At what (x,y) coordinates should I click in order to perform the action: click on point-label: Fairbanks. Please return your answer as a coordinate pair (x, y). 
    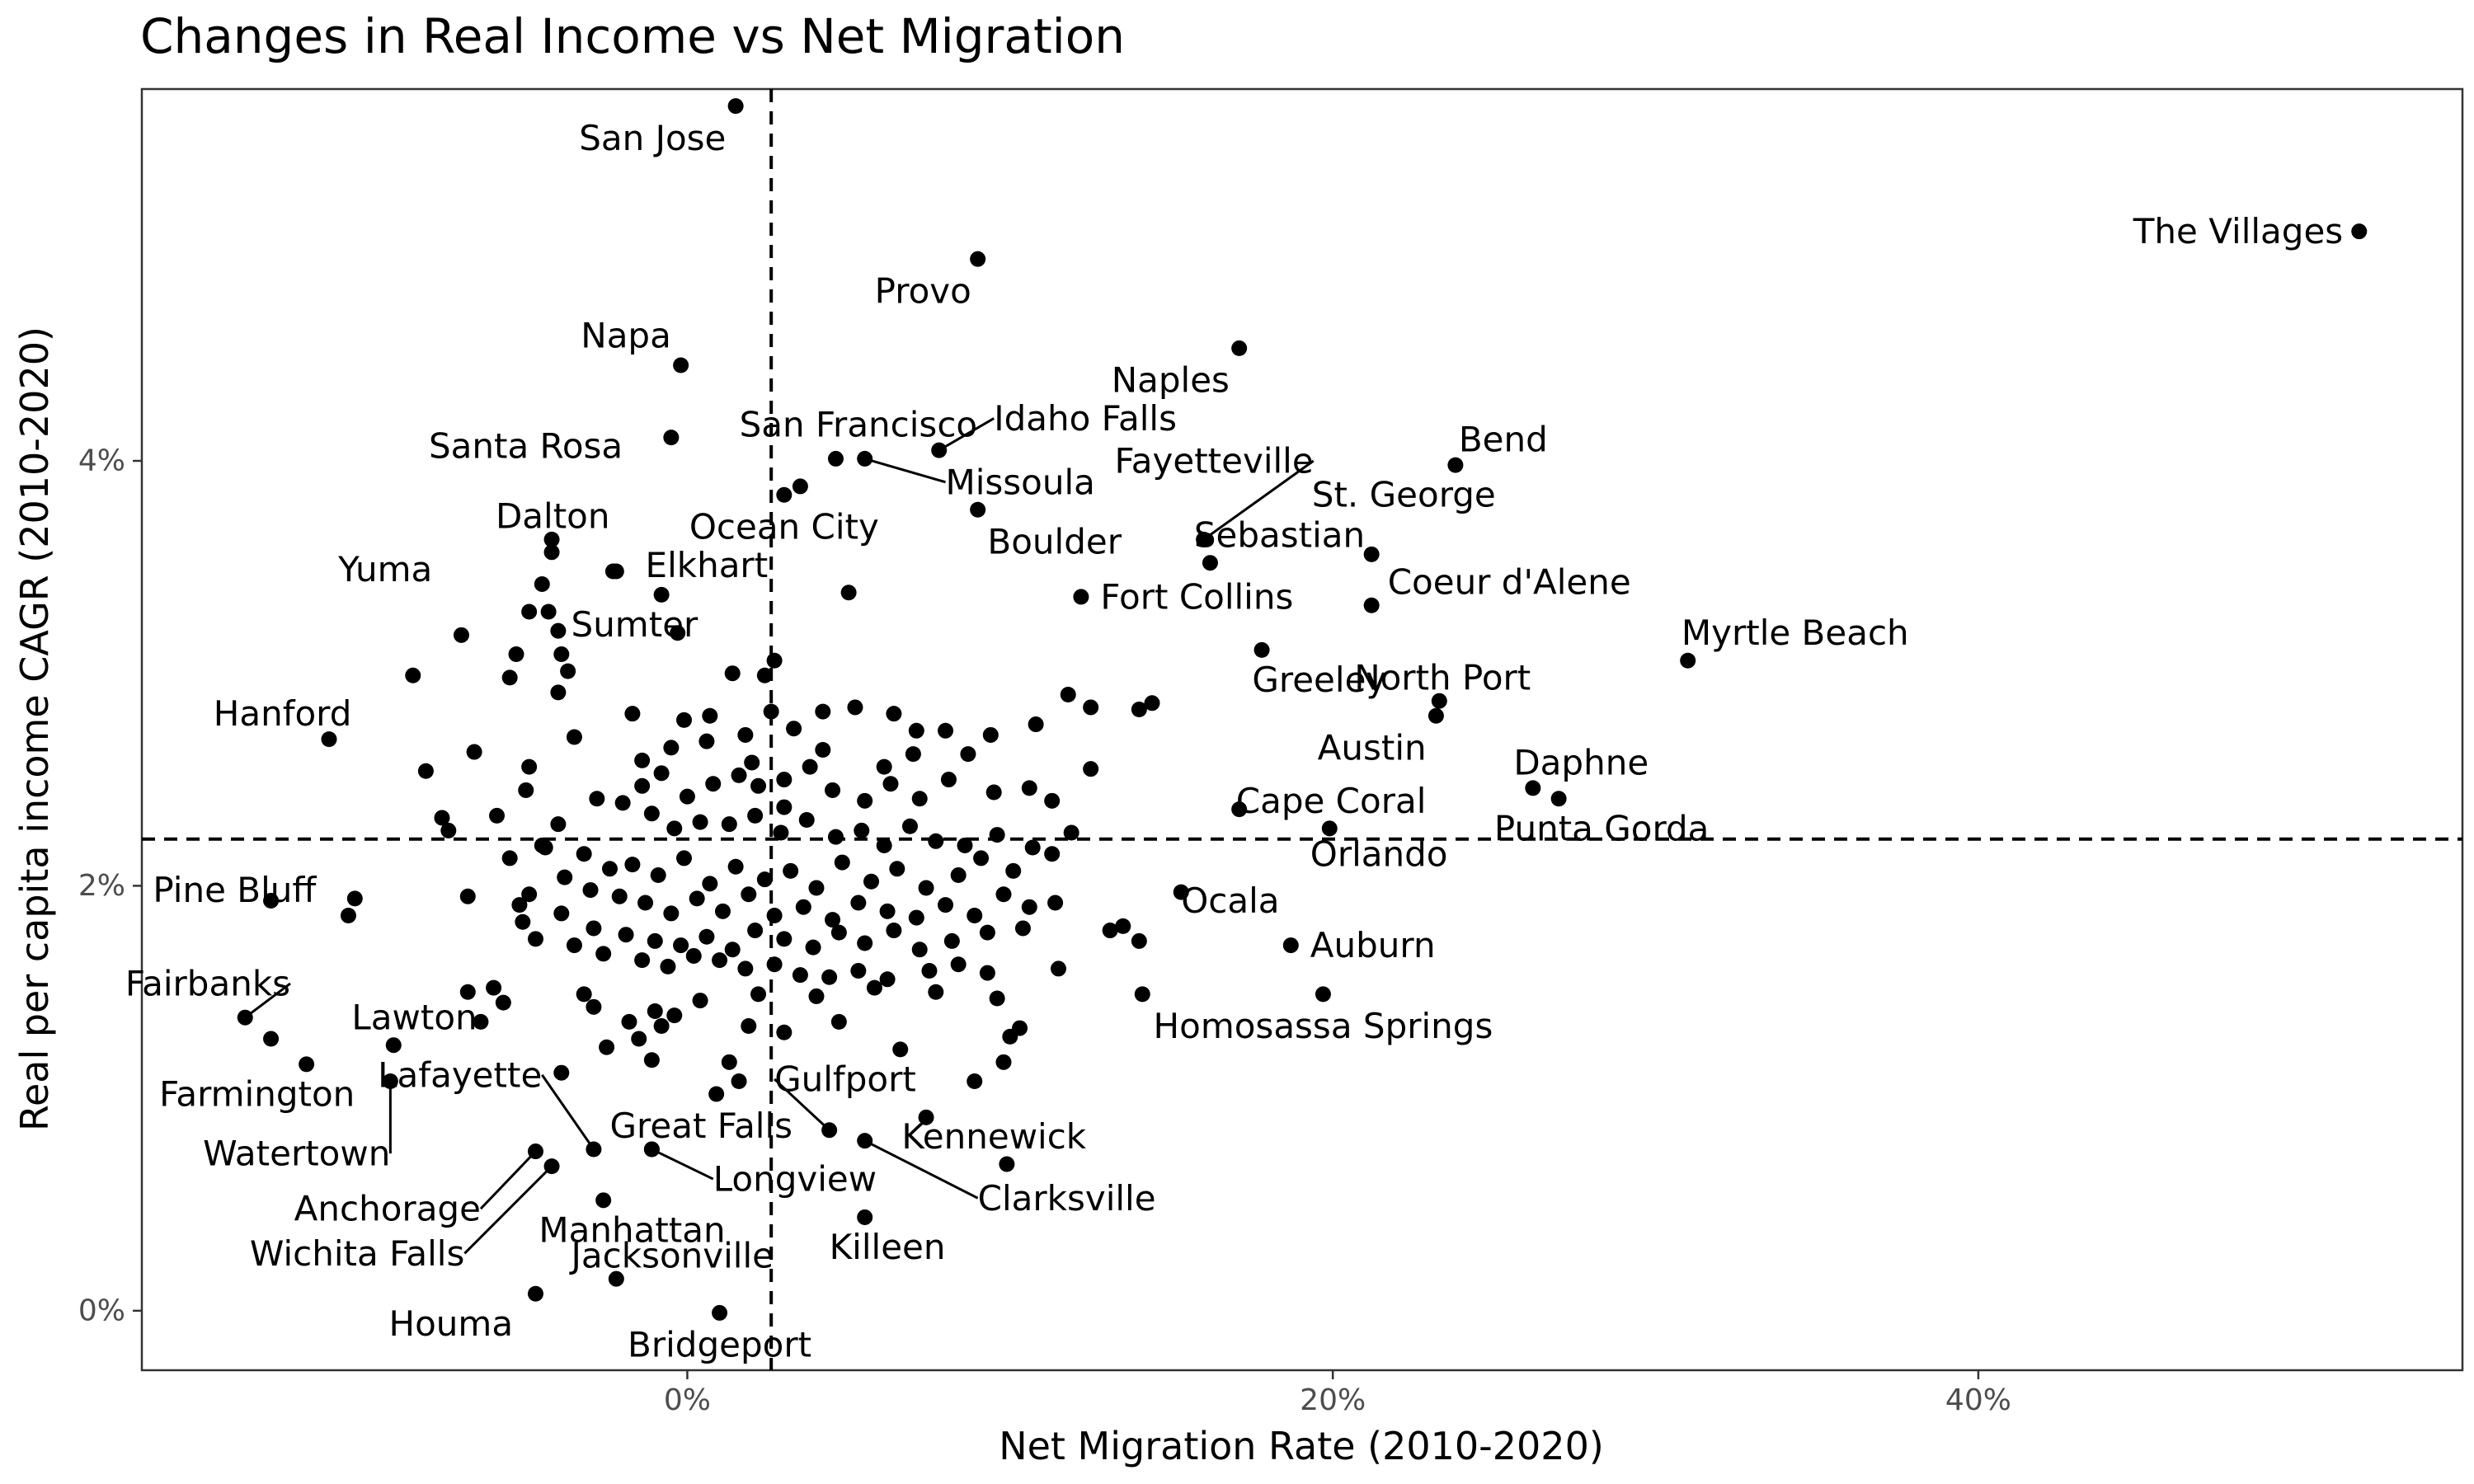
    Looking at the image, I should click on (207, 983).